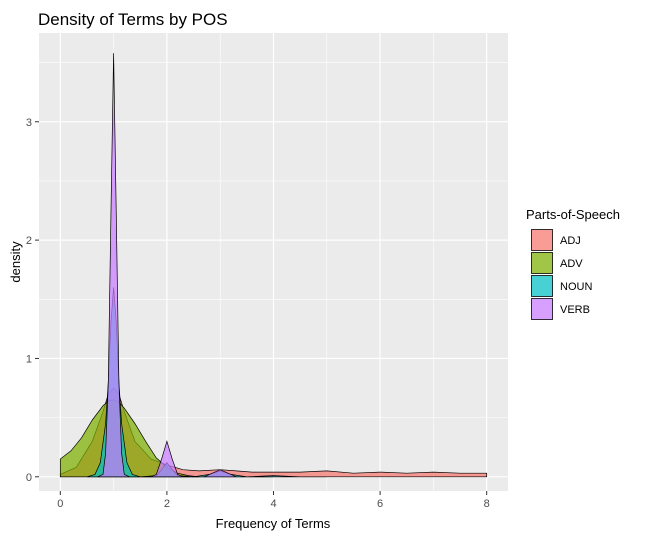 This screenshot has height=538, width=652. What do you see at coordinates (380, 504) in the screenshot?
I see `x-tick-label: 6` at bounding box center [380, 504].